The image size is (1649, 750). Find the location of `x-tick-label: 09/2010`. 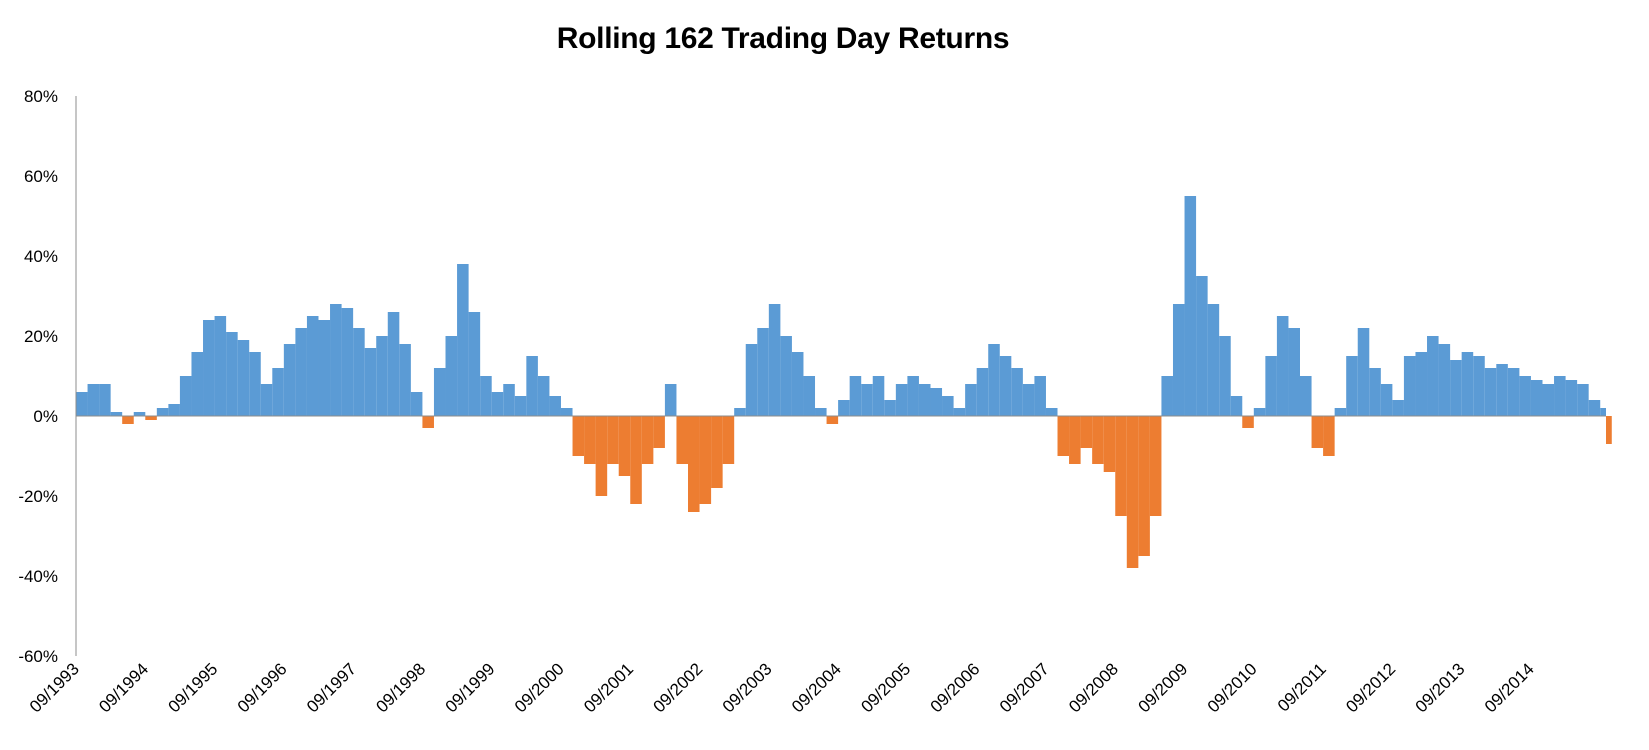

x-tick-label: 09/2010 is located at coordinates (1232, 687).